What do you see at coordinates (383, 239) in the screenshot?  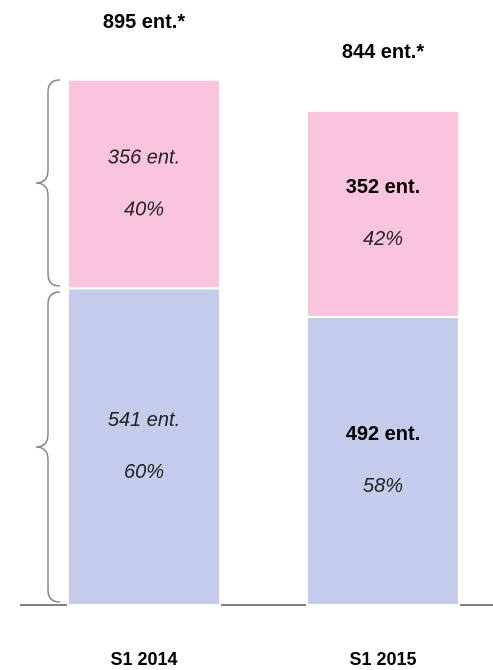 I see `share-label: 42%` at bounding box center [383, 239].